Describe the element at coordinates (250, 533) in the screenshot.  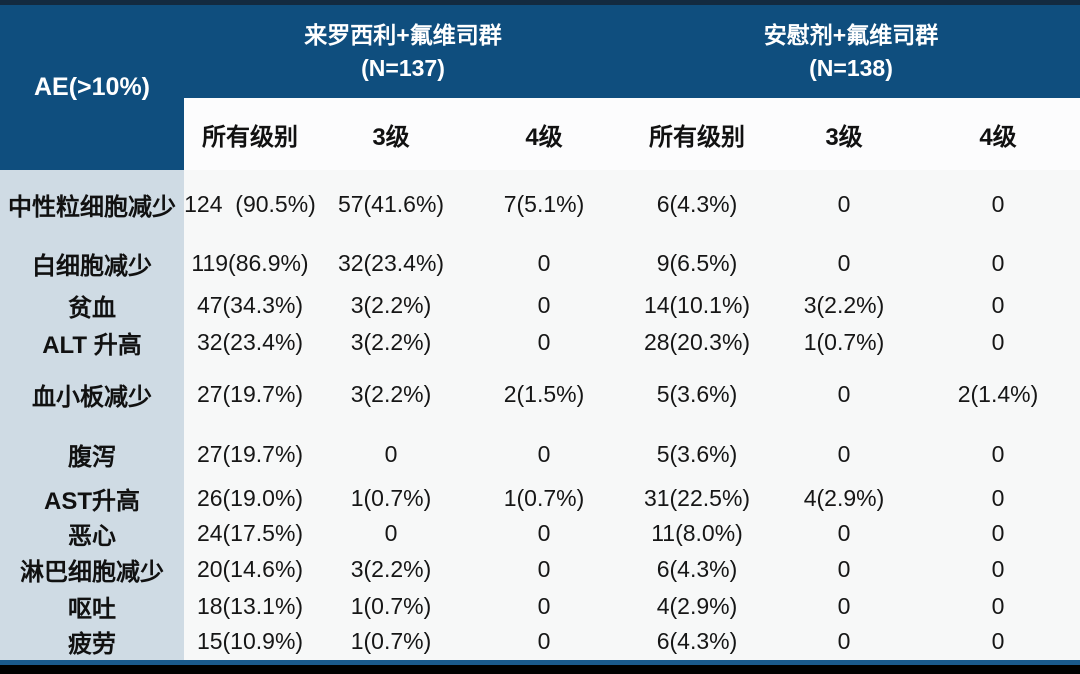
I see `ae-value-cell: 24(17.5%)` at that location.